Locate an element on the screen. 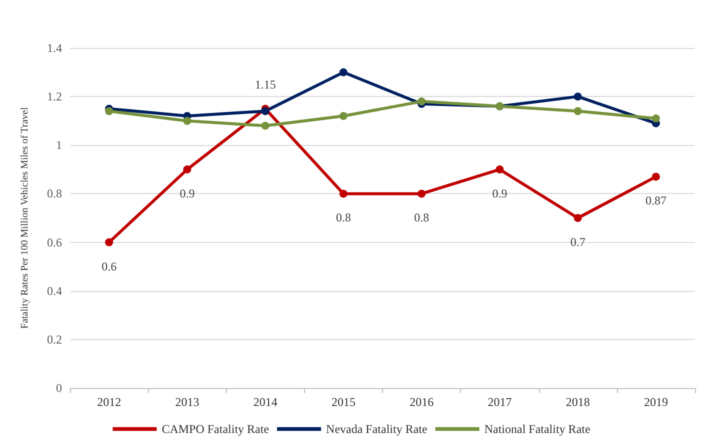 This screenshot has width=703, height=444. x-tick-label: 2014 is located at coordinates (265, 402).